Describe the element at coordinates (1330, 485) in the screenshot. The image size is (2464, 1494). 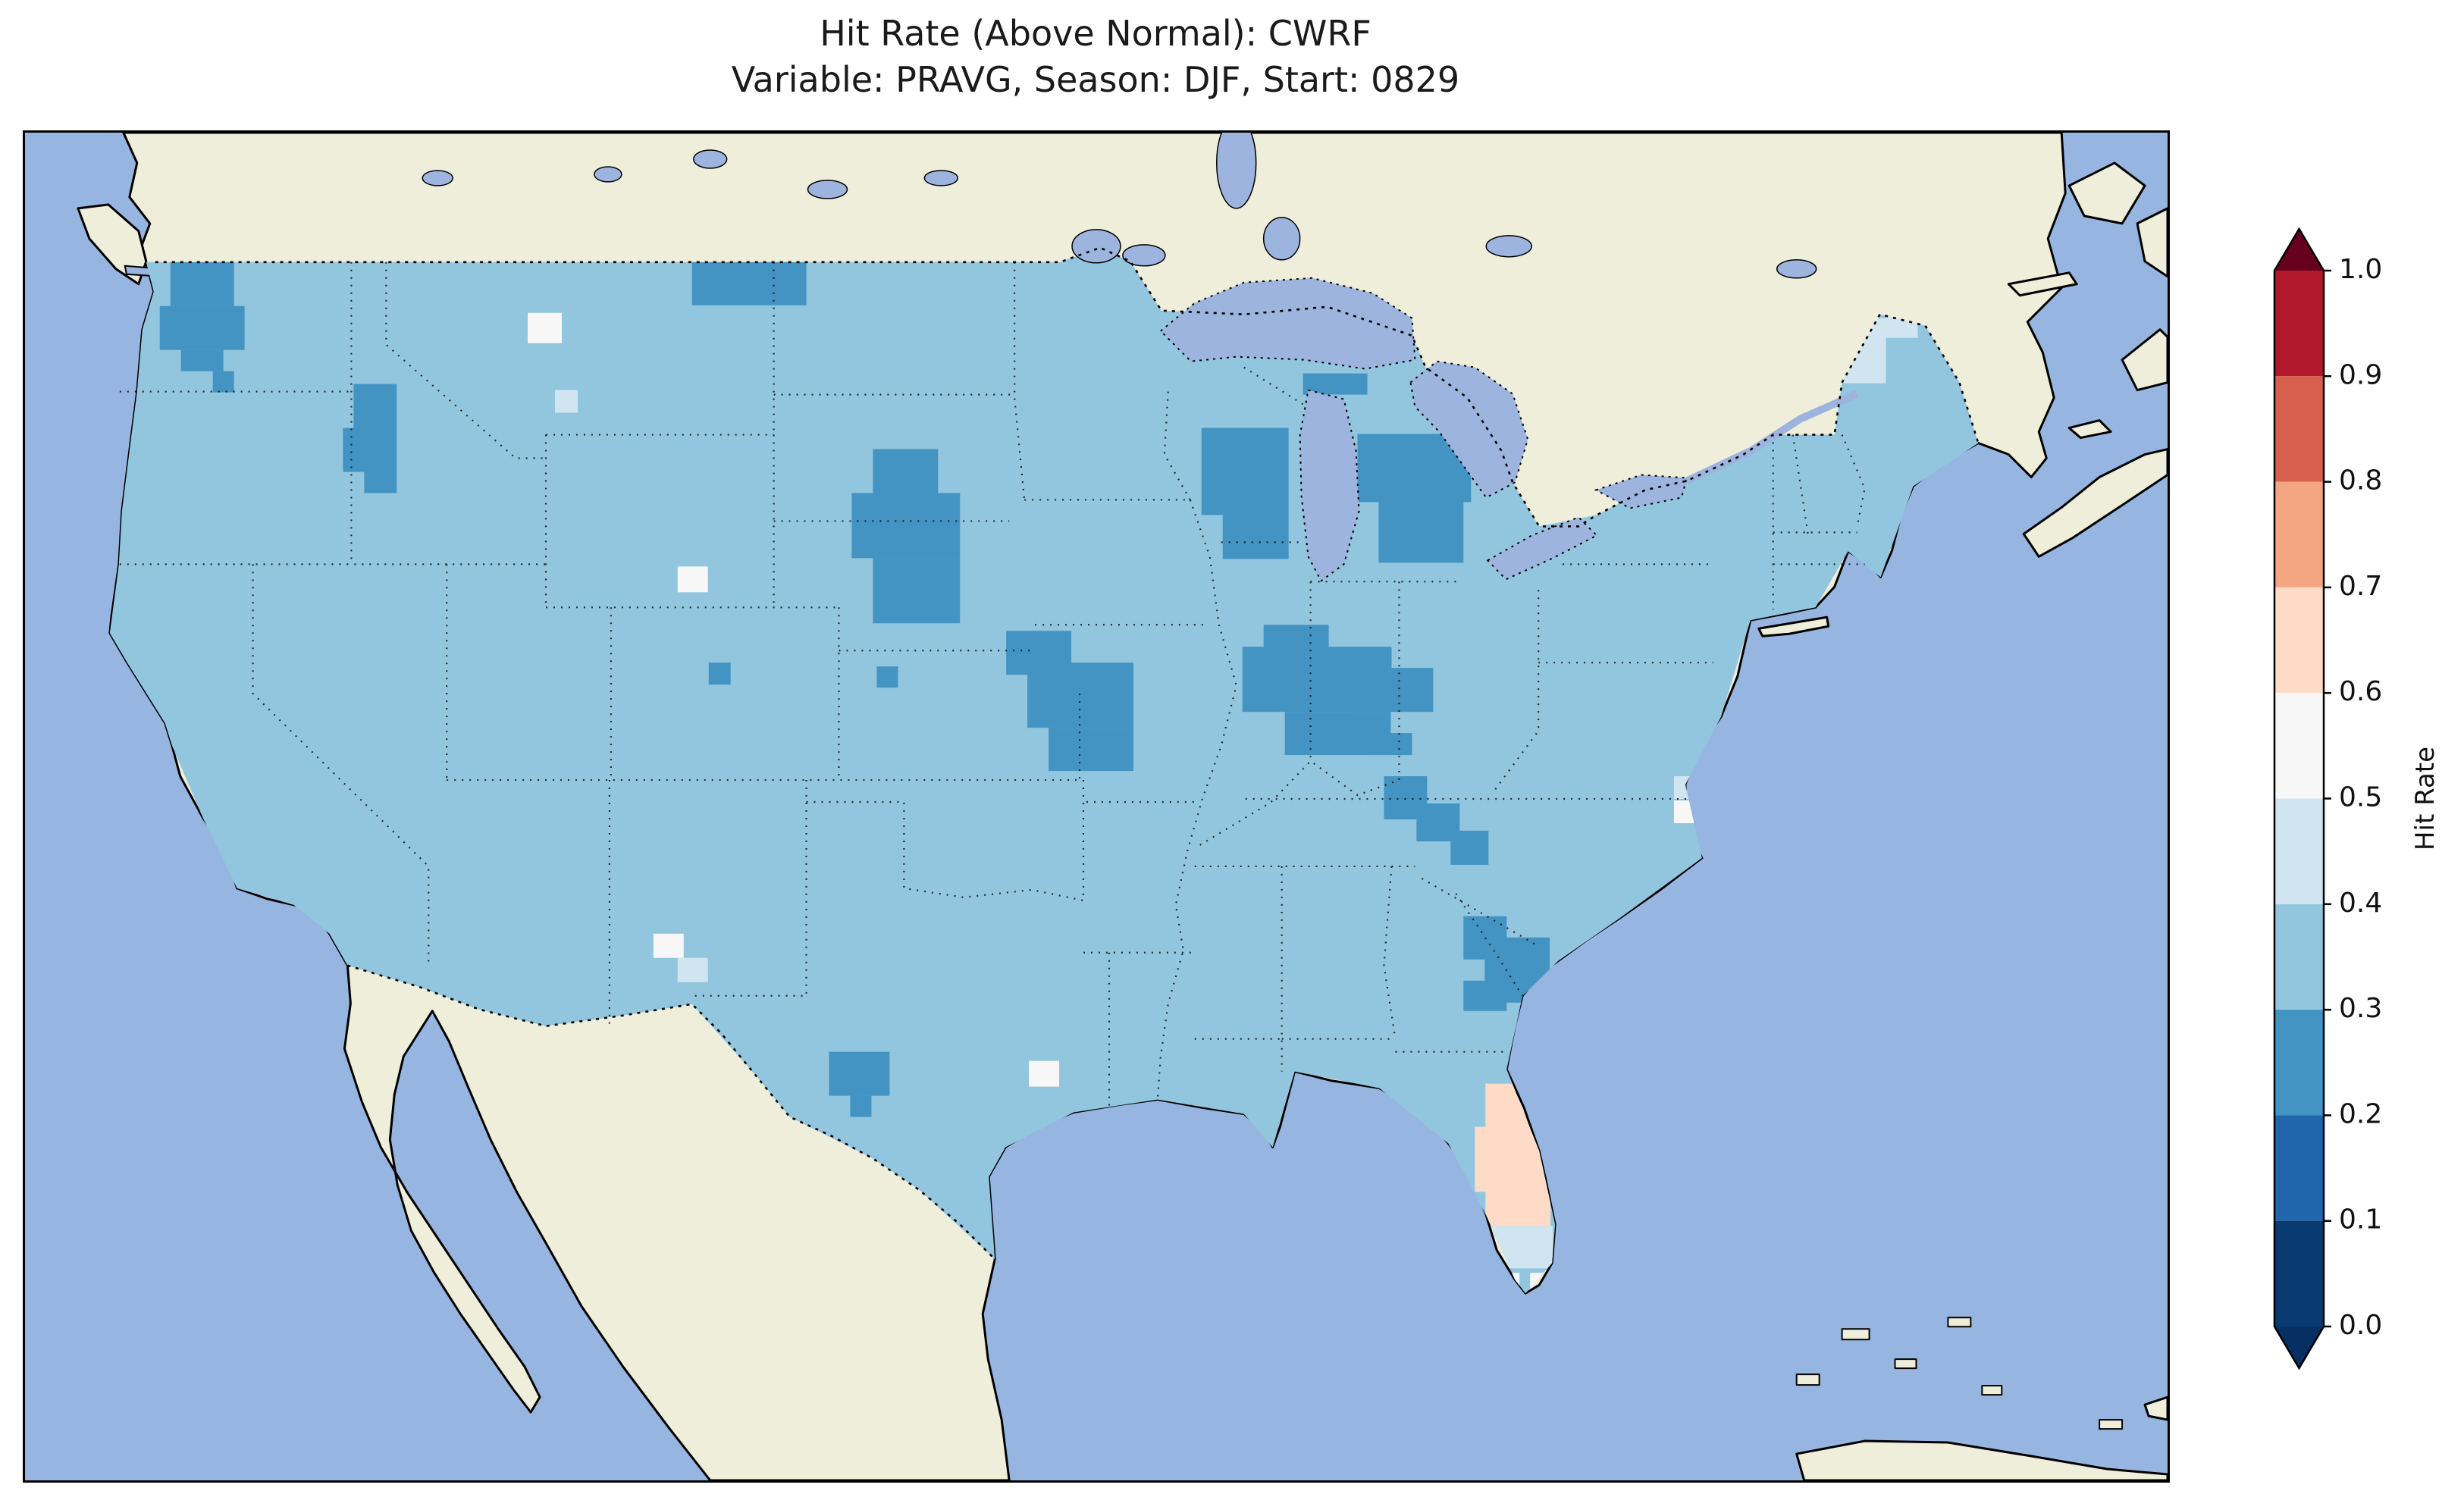
I see `lake-michigan` at that location.